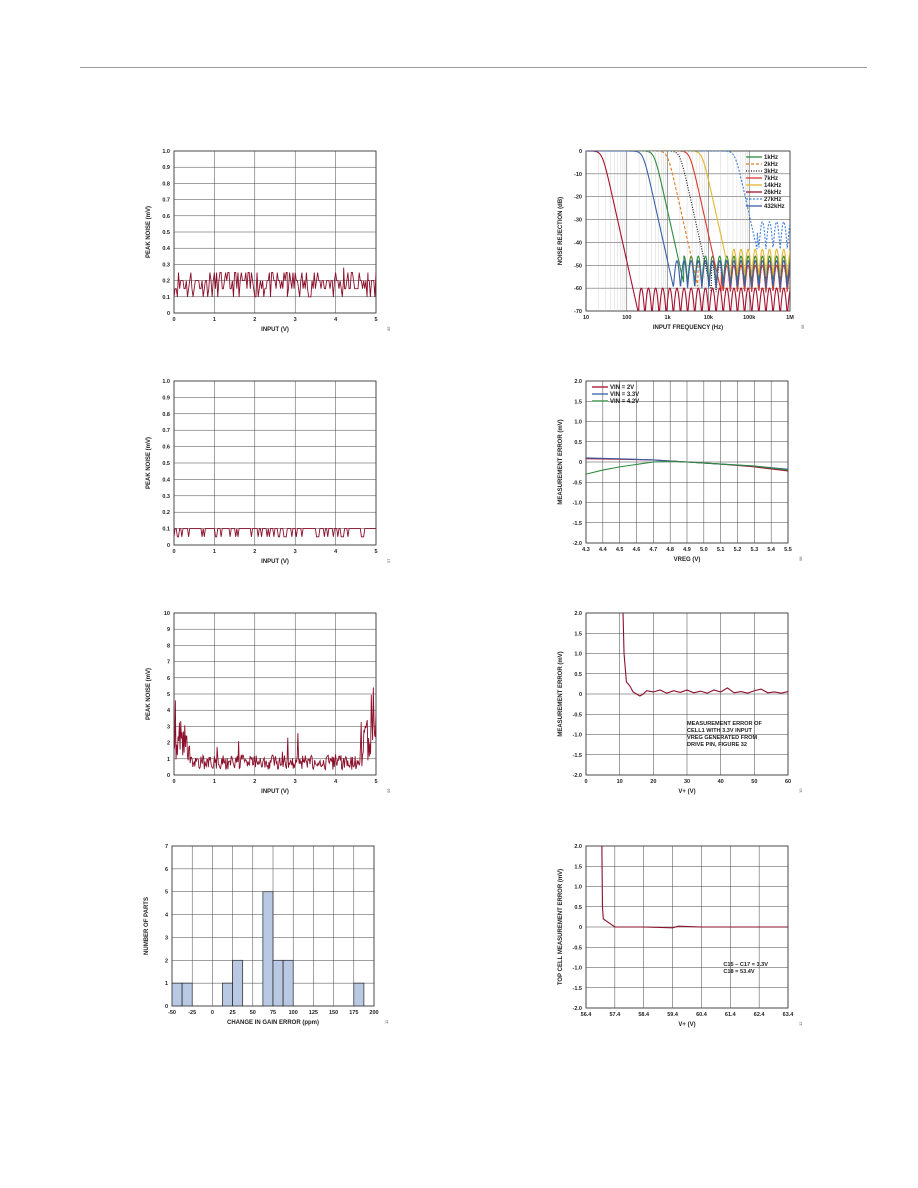  I want to click on legend-label: 3kHz, so click(771, 172).